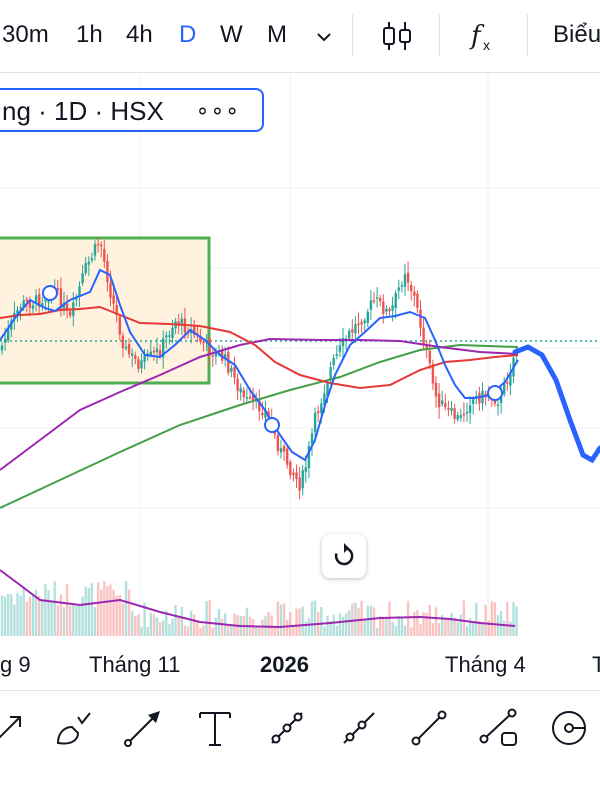 The width and height of the screenshot is (600, 801). Describe the element at coordinates (556, 404) in the screenshot. I see `projection-curve` at that location.